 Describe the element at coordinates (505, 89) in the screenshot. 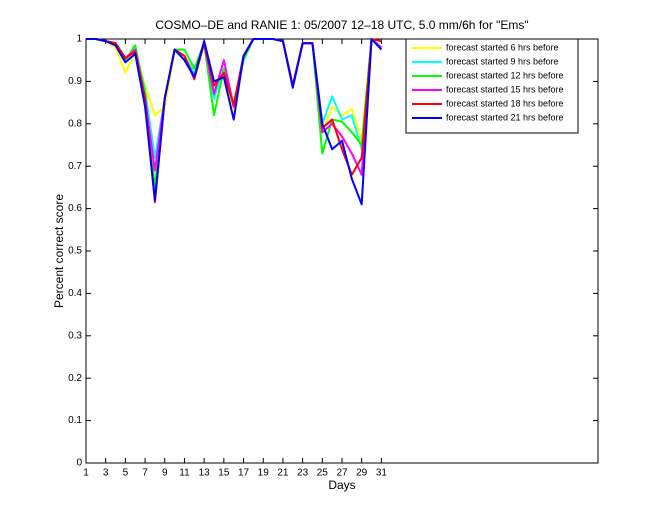

I see `legend-label: forecast started 15 hrs before` at that location.